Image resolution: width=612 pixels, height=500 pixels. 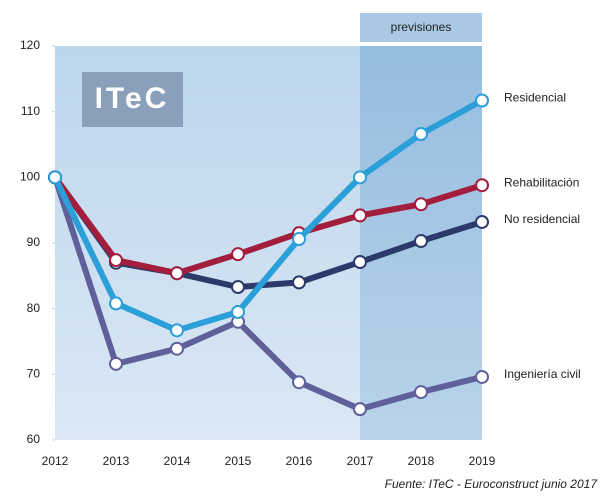 I want to click on x-tick-label: 2016, so click(x=299, y=461).